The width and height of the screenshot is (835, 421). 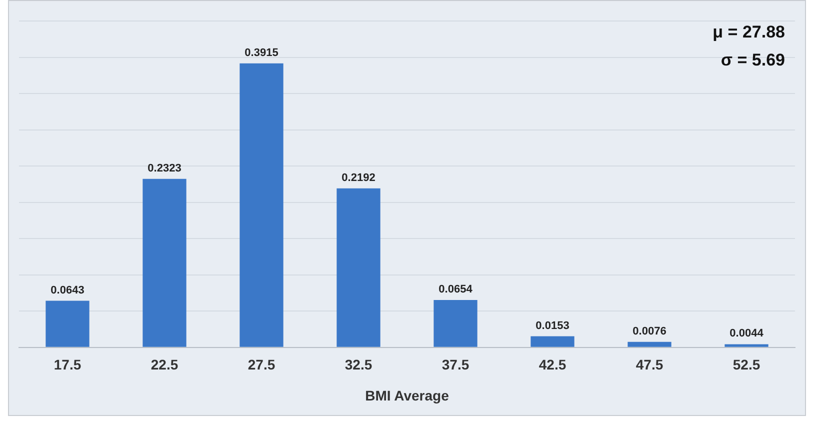 I want to click on x-tick-label: 47.5, so click(x=650, y=364).